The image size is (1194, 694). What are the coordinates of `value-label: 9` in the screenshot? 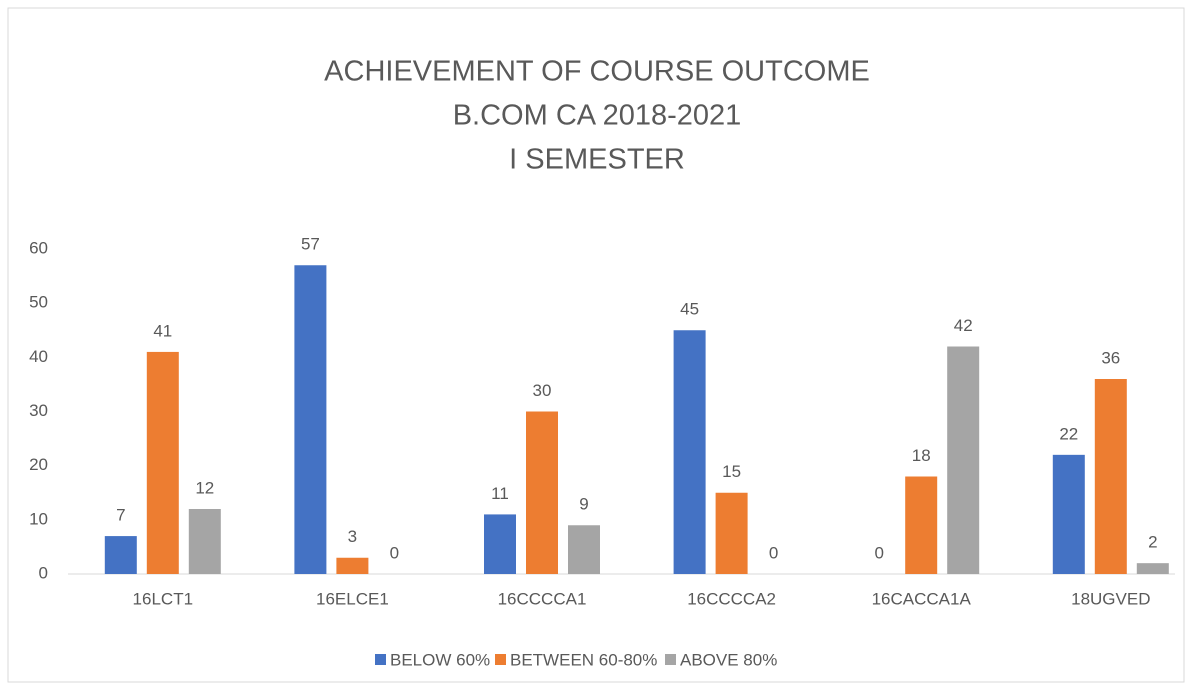 It's located at (583, 504).